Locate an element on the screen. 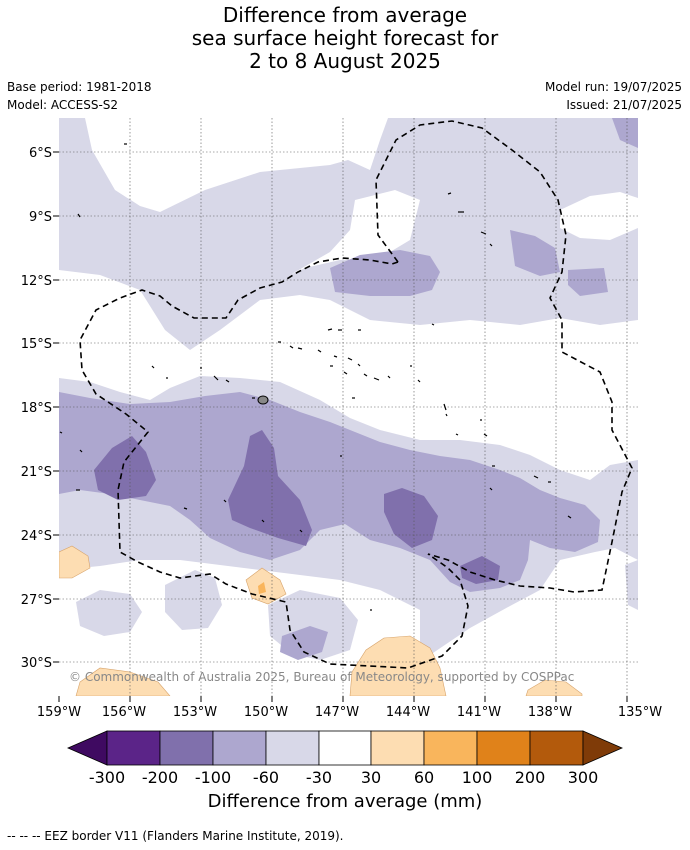 Image resolution: width=690 pixels, height=850 pixels. lon-label: 150°W is located at coordinates (266, 712).